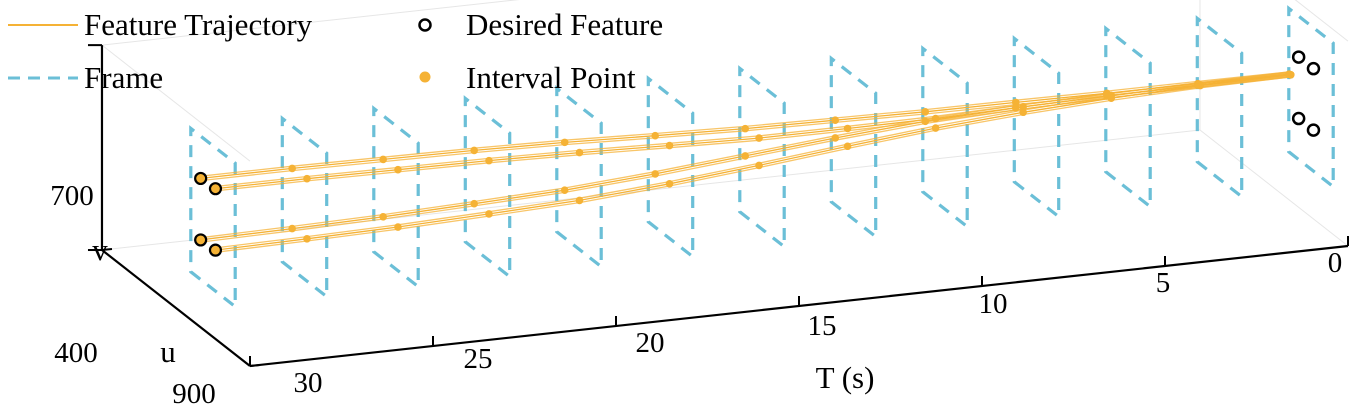 The image size is (1365, 420). What do you see at coordinates (425, 25) in the screenshot?
I see `legend-swatch-desired-feature` at bounding box center [425, 25].